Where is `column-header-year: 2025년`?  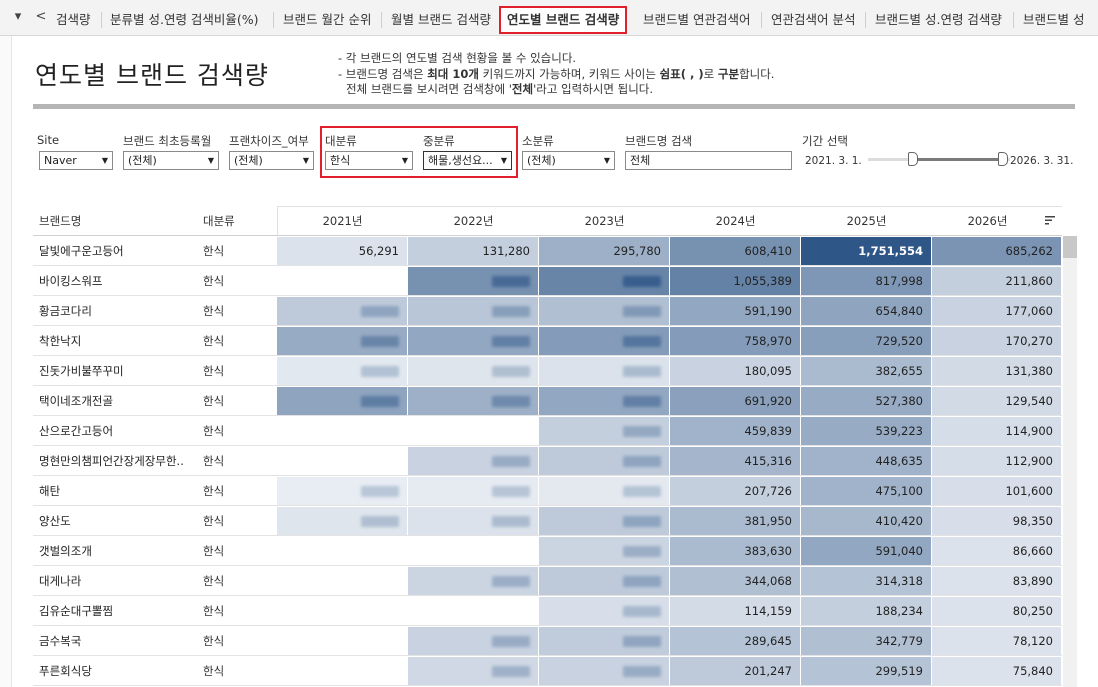
column-header-year: 2025년 is located at coordinates (866, 221).